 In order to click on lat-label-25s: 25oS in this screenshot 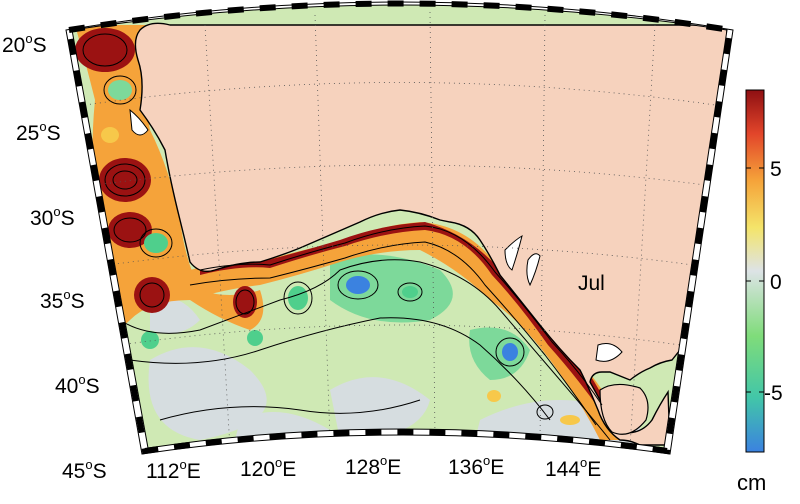, I will do `click(38, 132)`.